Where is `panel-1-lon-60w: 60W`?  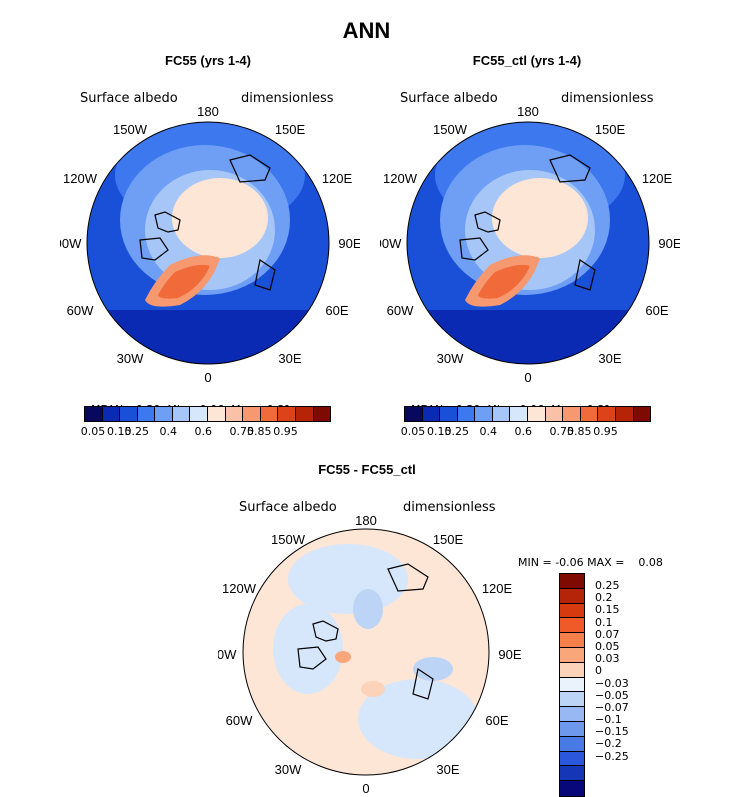
panel-1-lon-60w: 60W is located at coordinates (80, 310).